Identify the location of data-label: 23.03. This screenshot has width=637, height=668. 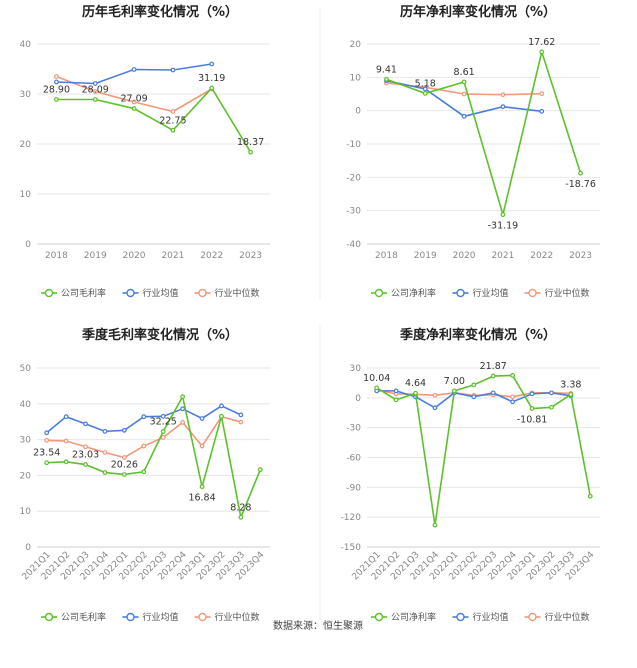
(85, 455).